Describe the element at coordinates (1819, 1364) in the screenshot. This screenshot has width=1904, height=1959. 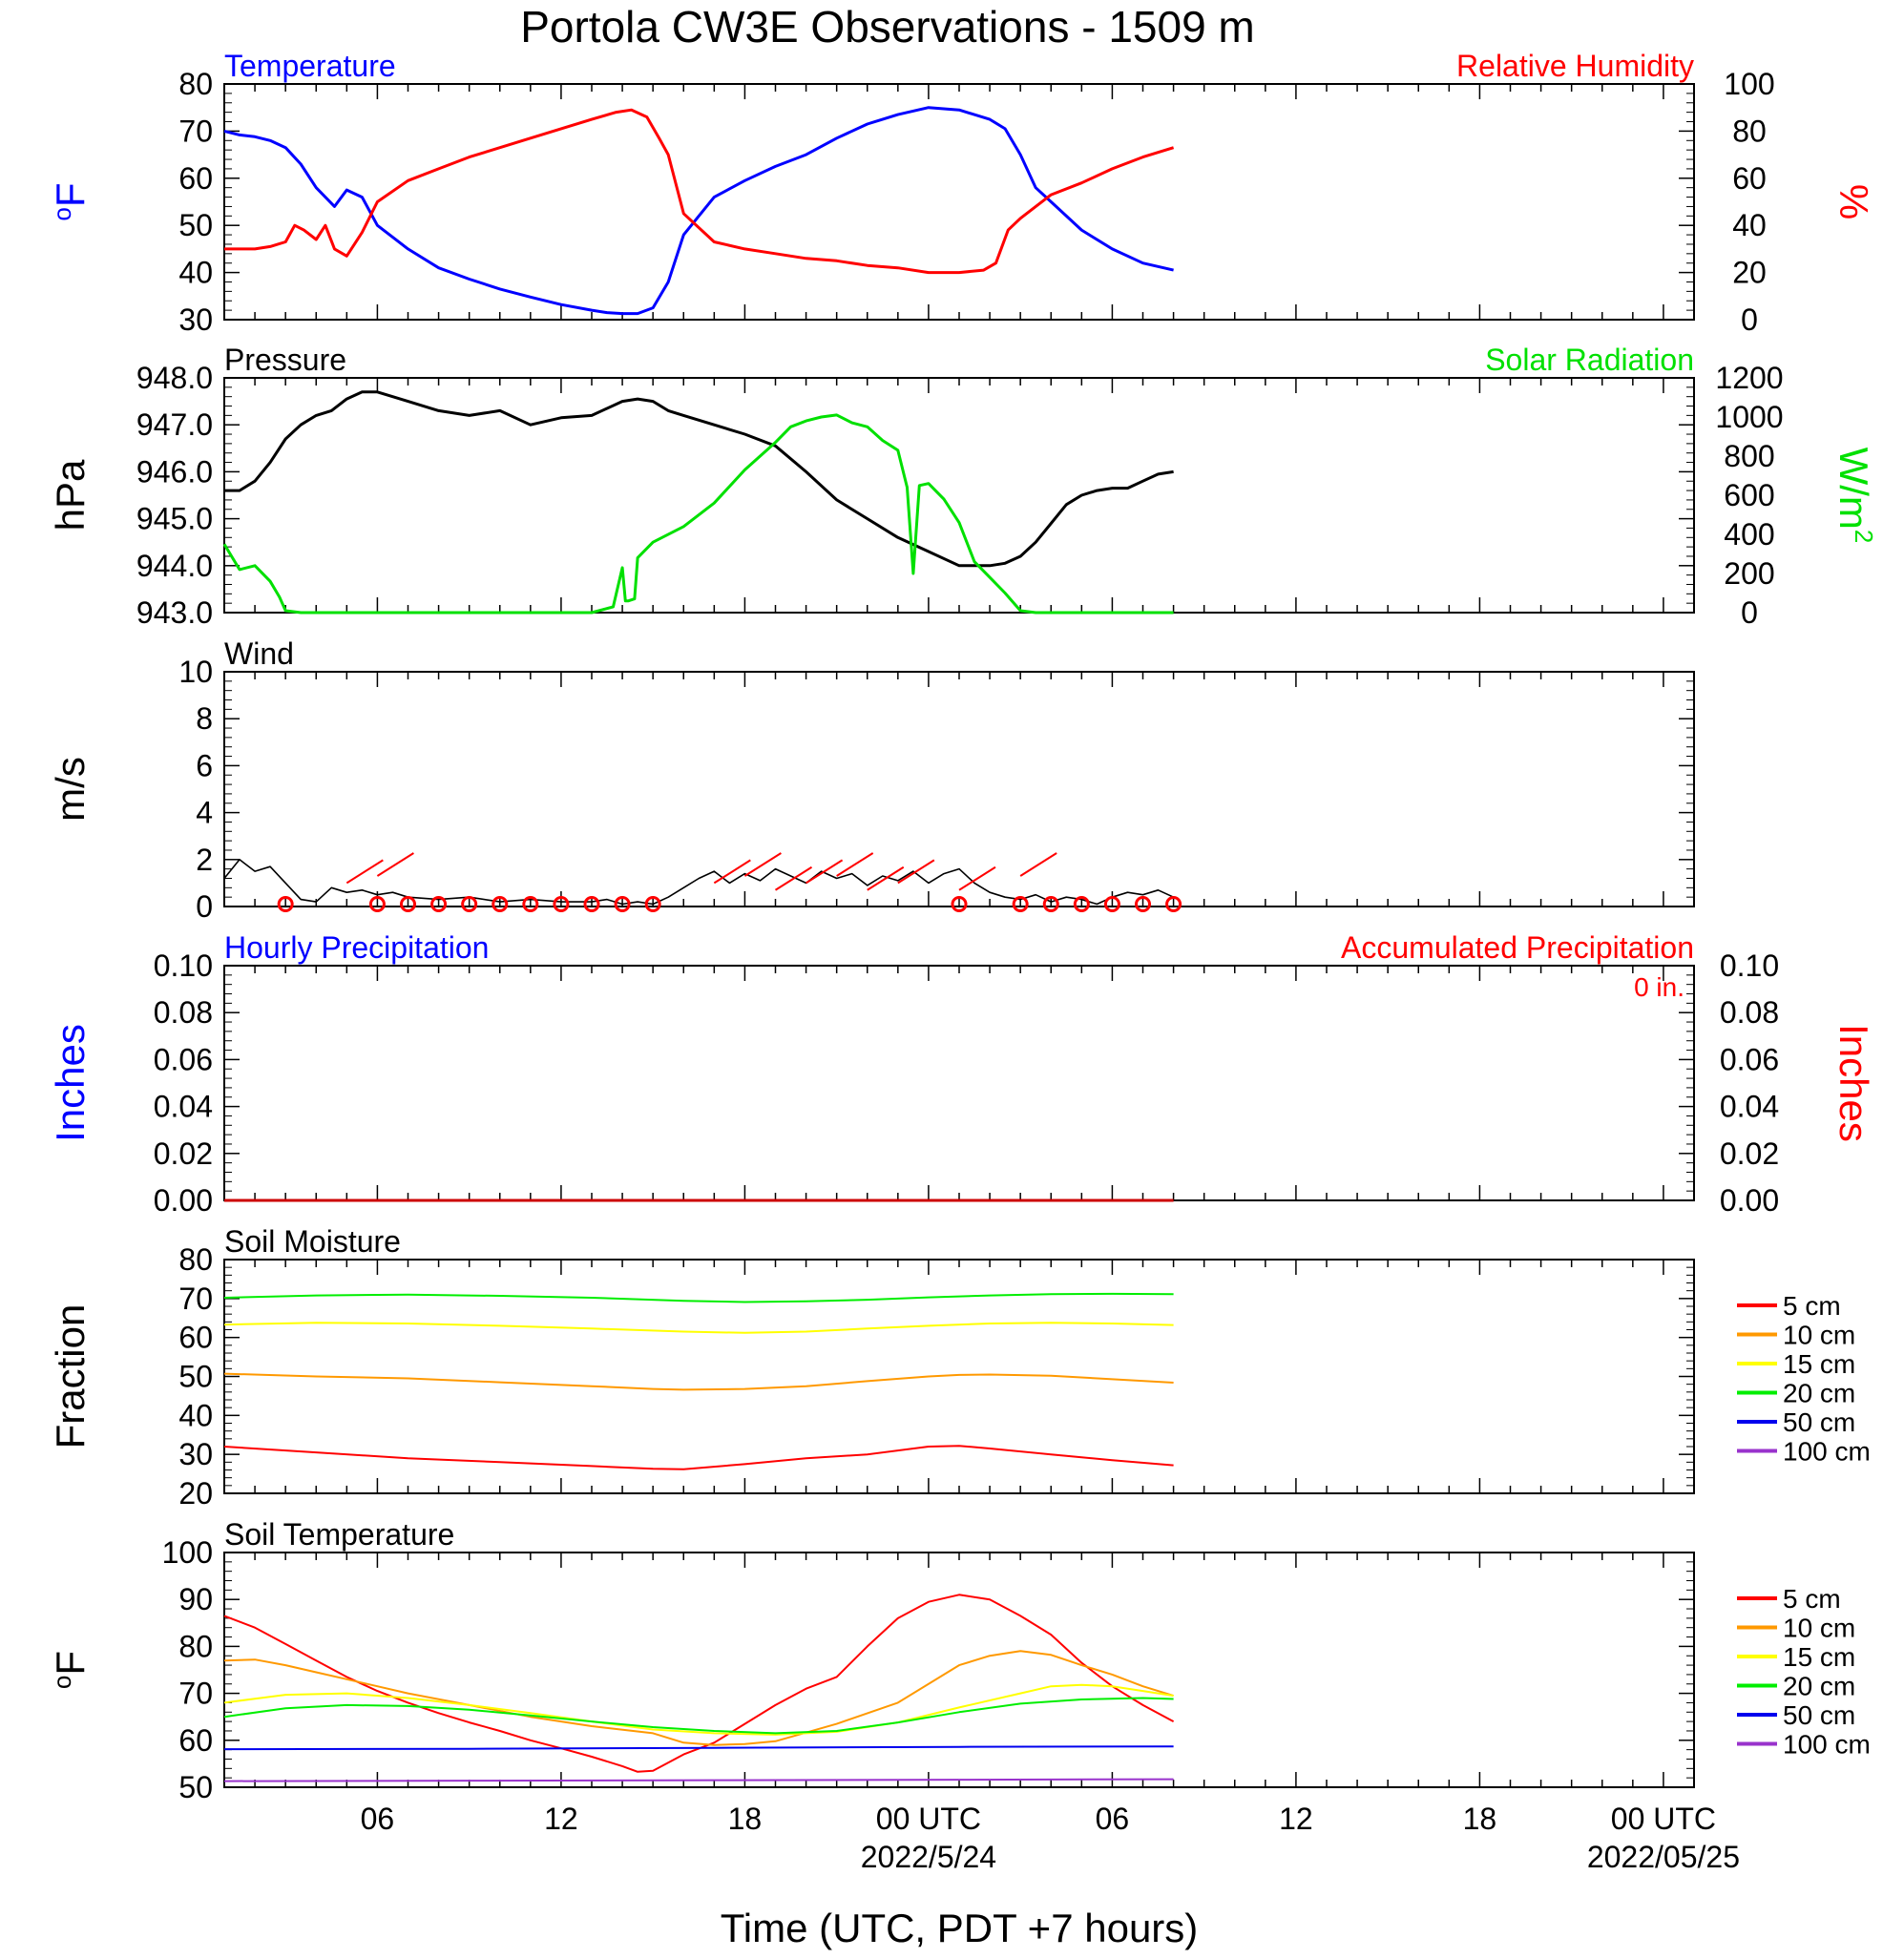
I see `legend-label-15-cm: 15 cm` at that location.